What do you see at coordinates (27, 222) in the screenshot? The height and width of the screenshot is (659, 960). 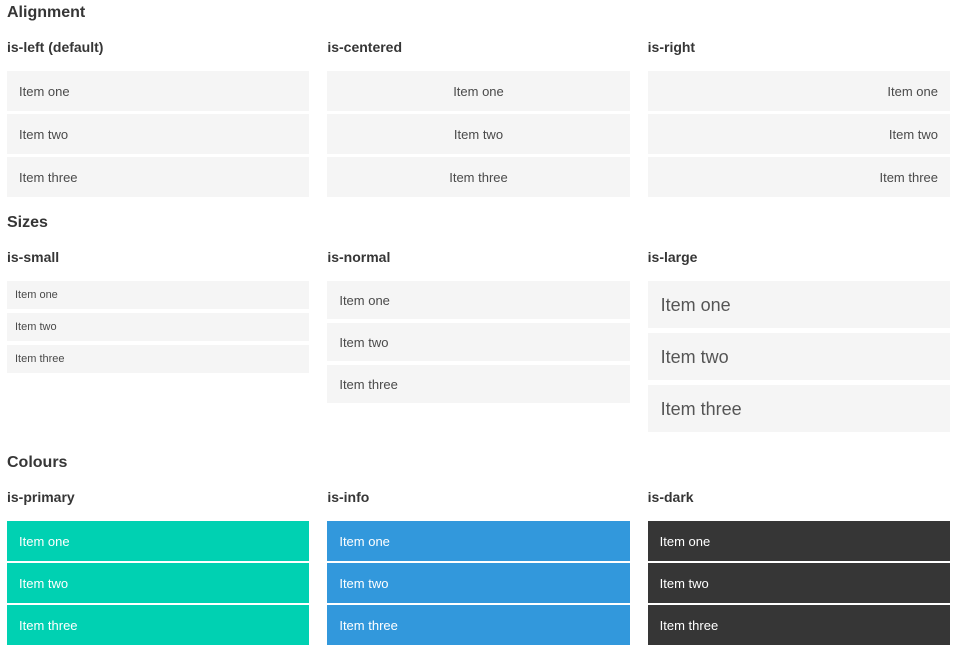 I see `section-title: Sizes` at bounding box center [27, 222].